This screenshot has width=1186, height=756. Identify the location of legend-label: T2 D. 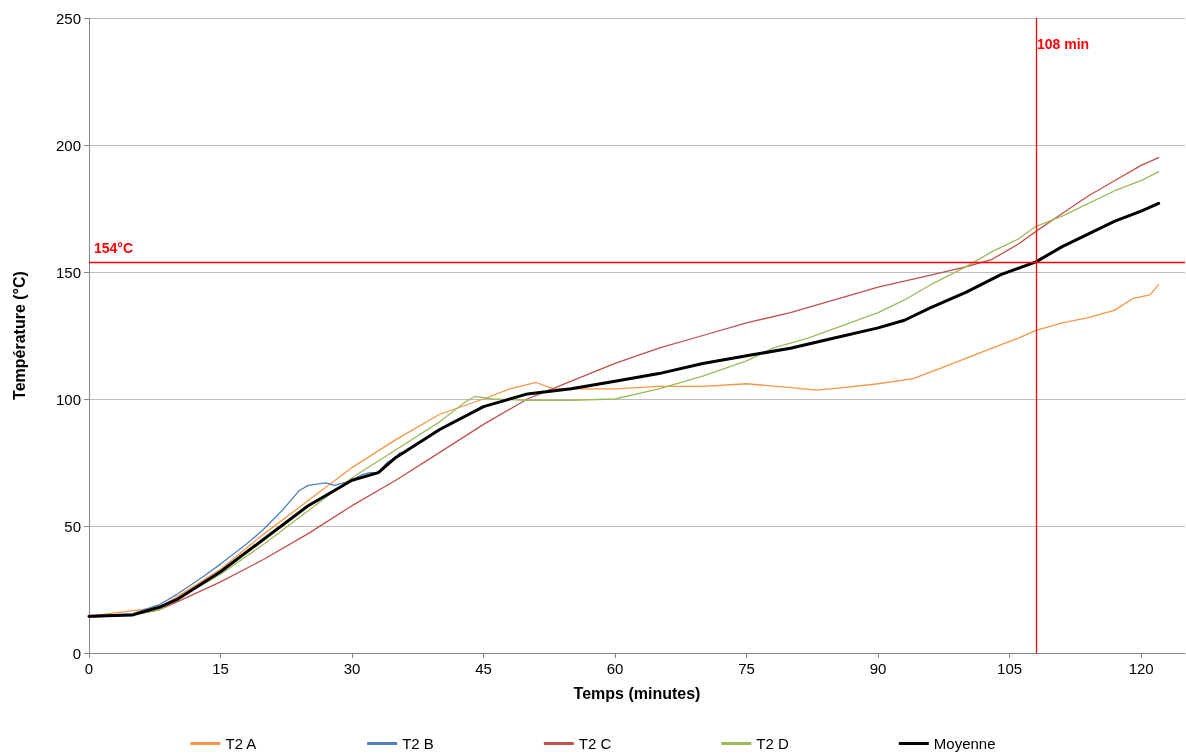
(772, 743).